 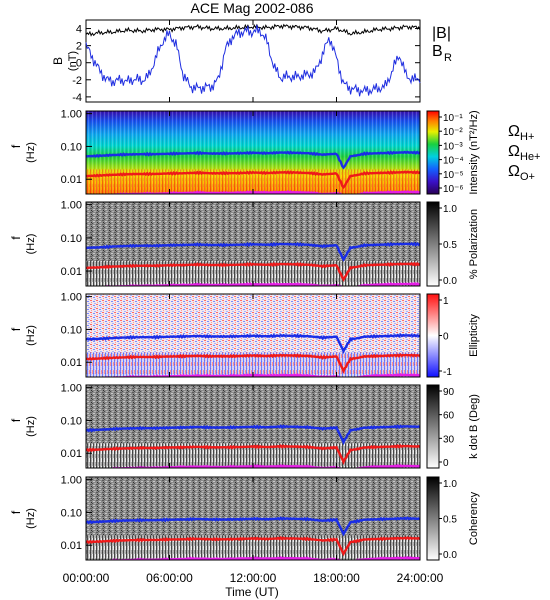 I want to click on series-br-line, so click(x=253, y=60).